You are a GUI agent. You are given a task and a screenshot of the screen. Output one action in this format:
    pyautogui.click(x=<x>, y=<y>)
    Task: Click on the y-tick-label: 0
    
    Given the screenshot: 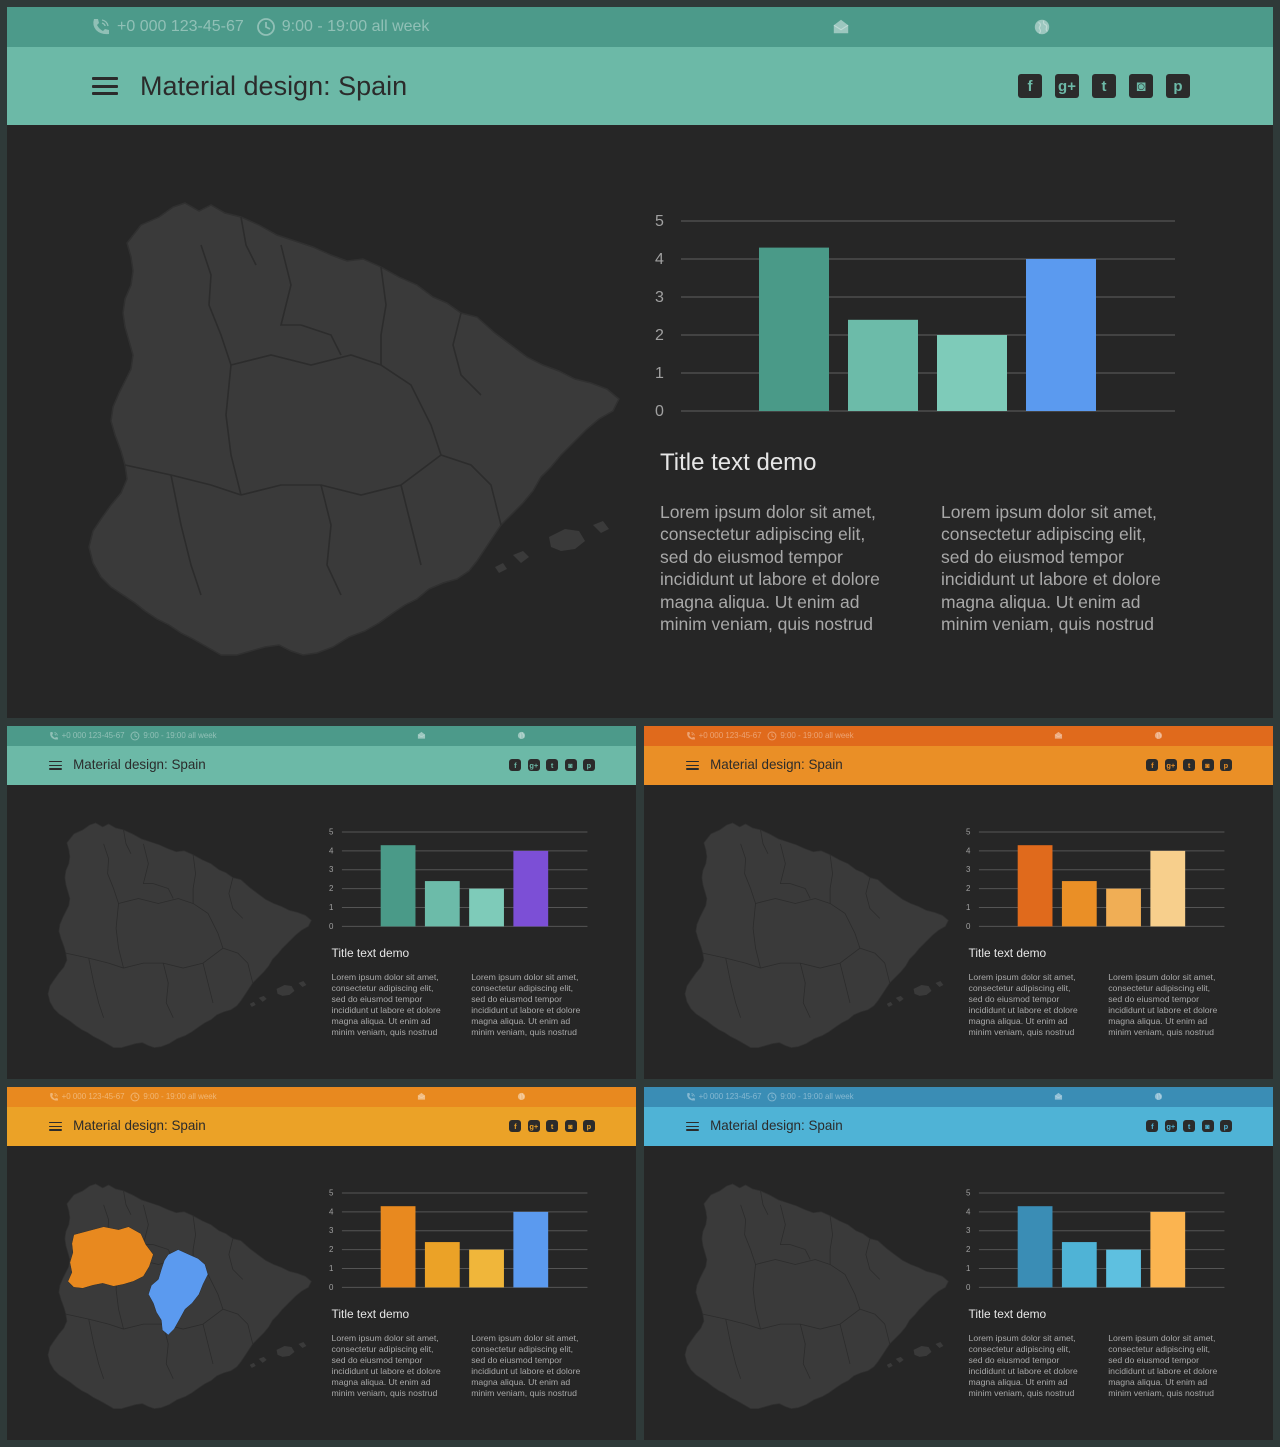 What is the action you would take?
    pyautogui.click(x=968, y=926)
    